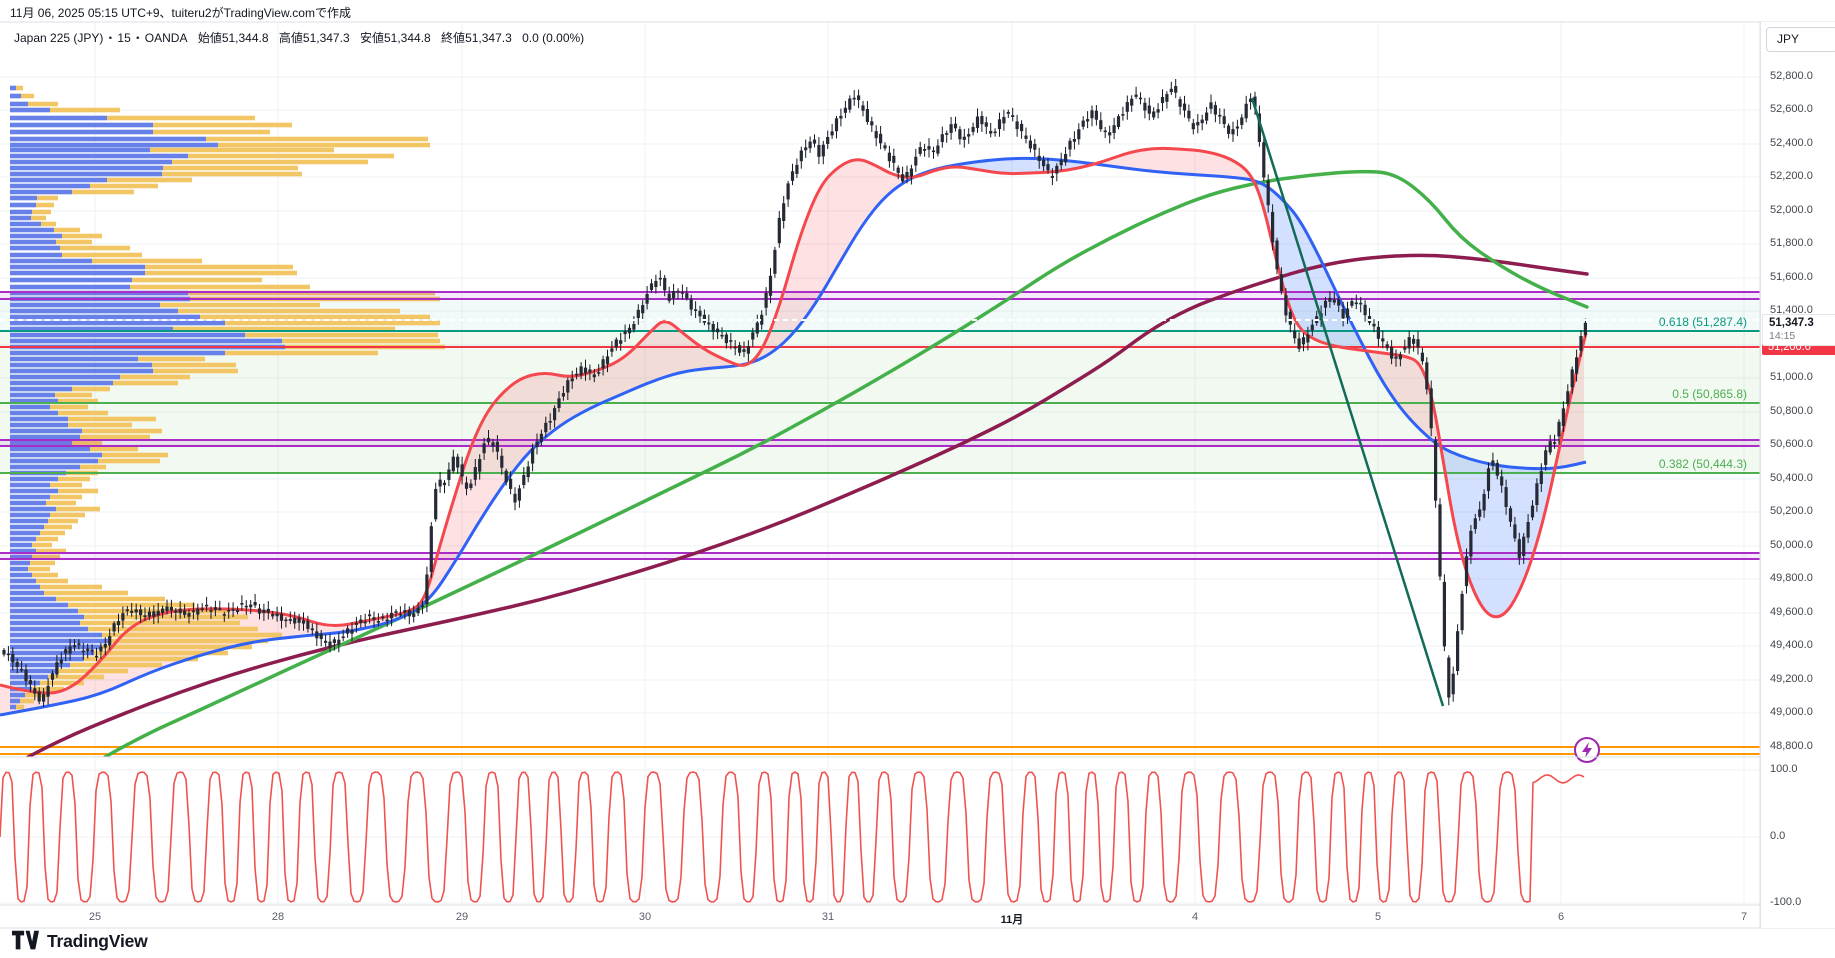  I want to click on oscillator-pane, so click(792, 837).